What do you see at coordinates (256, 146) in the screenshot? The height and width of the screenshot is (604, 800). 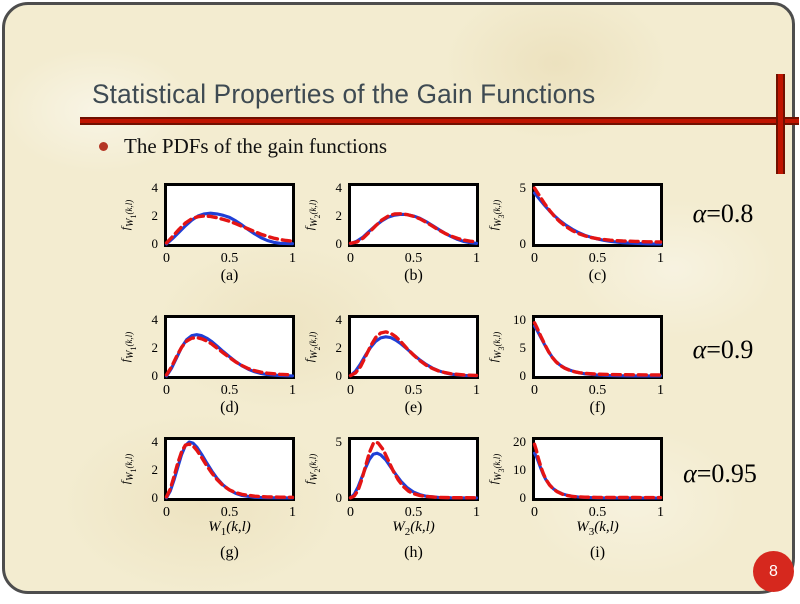 I see `bullet-text: The PDFs of the gain functions` at bounding box center [256, 146].